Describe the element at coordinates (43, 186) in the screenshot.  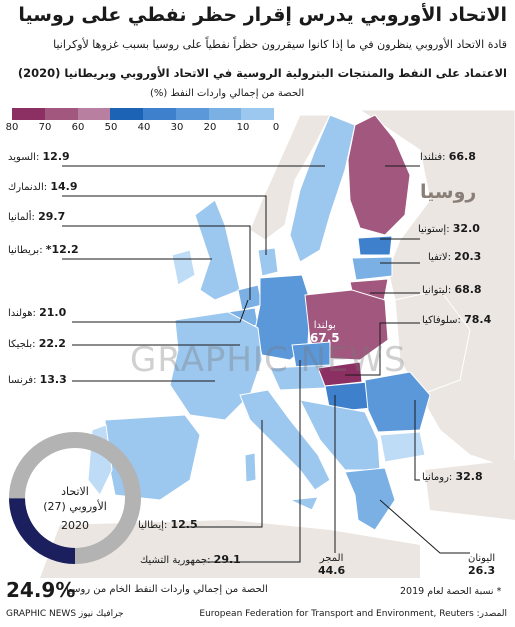
I see `country-label-denmark: 14.9 :الدنمارك` at that location.